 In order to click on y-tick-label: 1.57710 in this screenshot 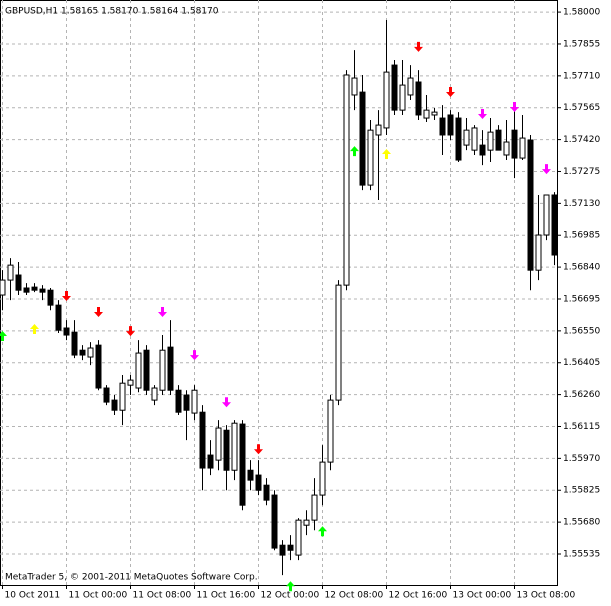, I will do `click(581, 76)`.